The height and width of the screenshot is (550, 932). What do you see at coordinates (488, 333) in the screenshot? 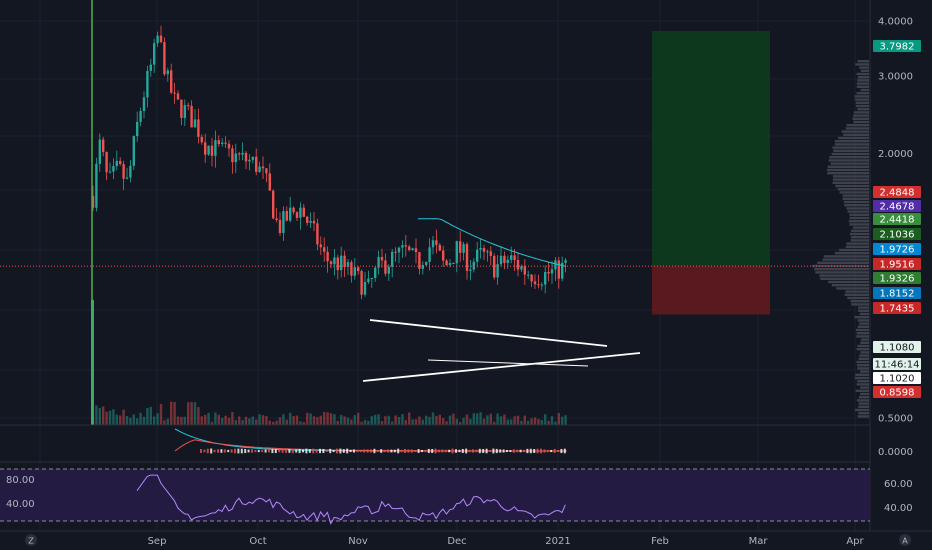
I see `triangle-upper-trendline` at bounding box center [488, 333].